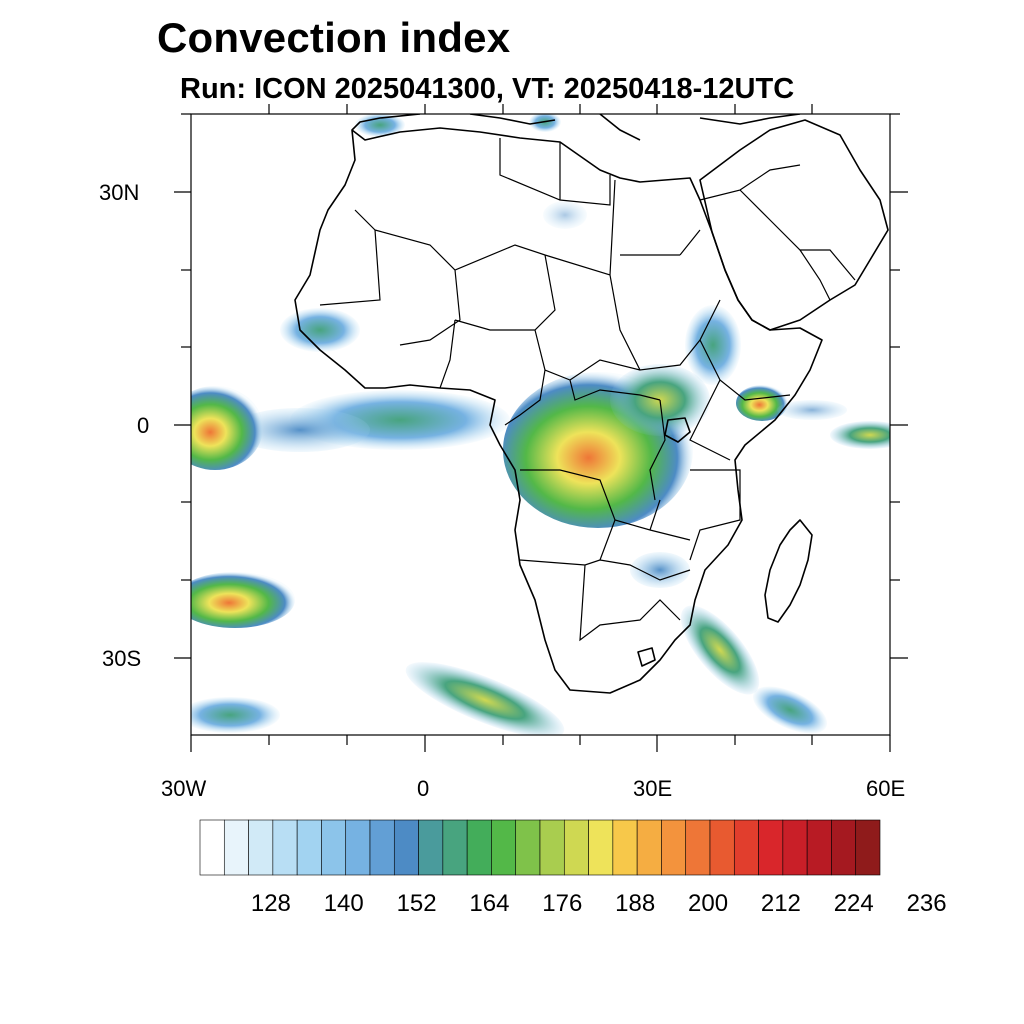 The width and height of the screenshot is (1024, 1024). I want to click on colorbar-label: 152, so click(416, 903).